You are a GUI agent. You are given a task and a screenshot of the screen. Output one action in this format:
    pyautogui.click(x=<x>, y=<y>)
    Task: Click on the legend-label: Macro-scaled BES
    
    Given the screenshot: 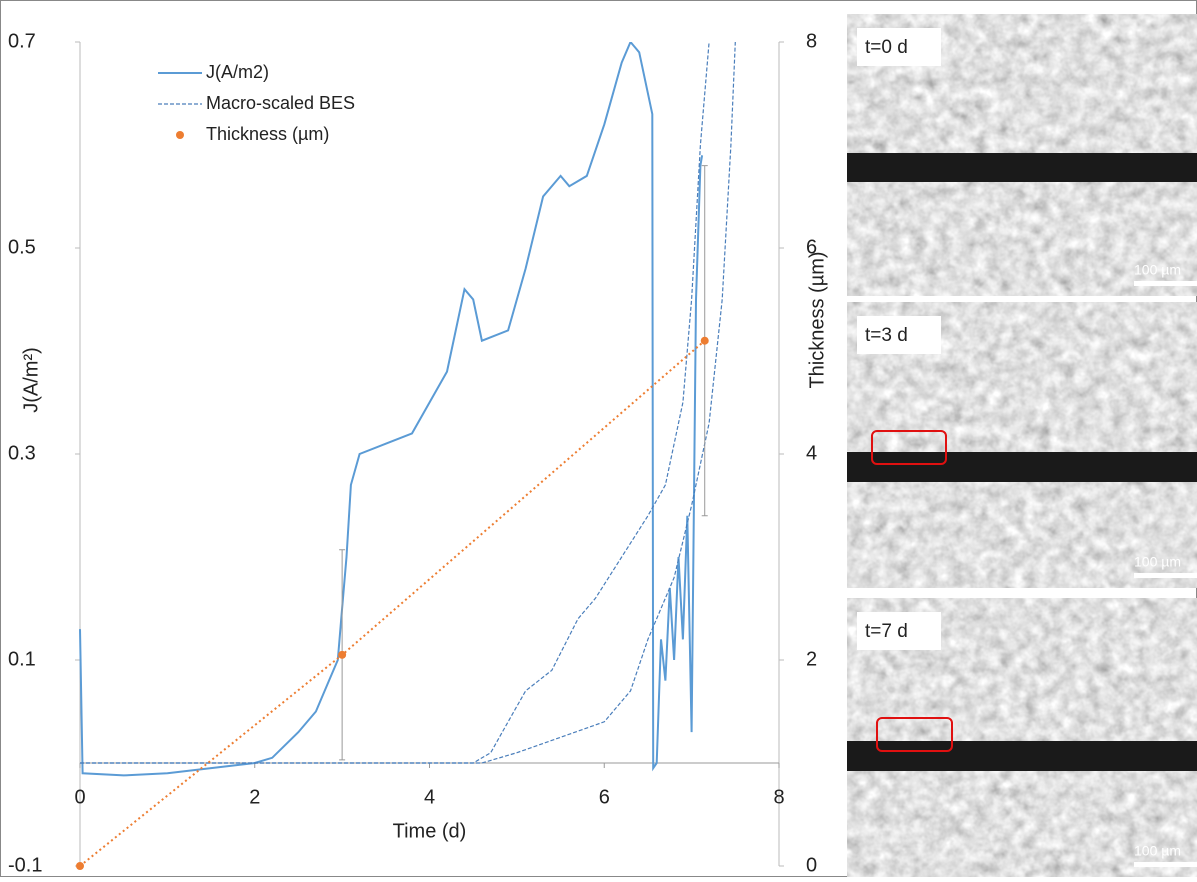 What is the action you would take?
    pyautogui.click(x=280, y=103)
    